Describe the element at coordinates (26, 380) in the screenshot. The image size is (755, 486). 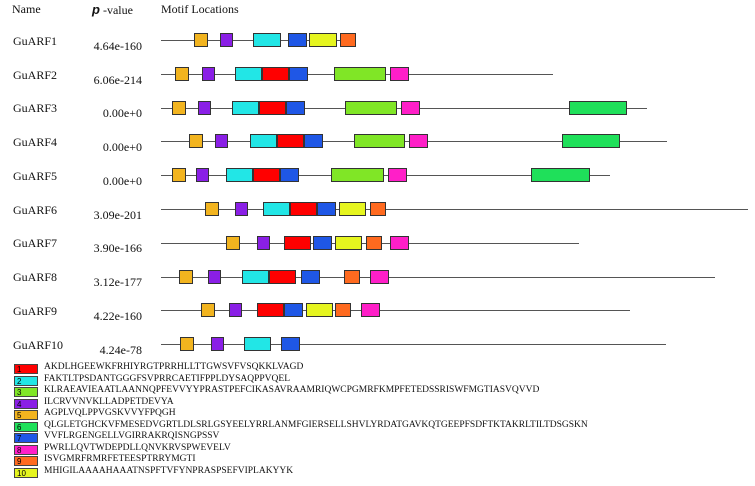
I see `legend-swatch: 2` at that location.